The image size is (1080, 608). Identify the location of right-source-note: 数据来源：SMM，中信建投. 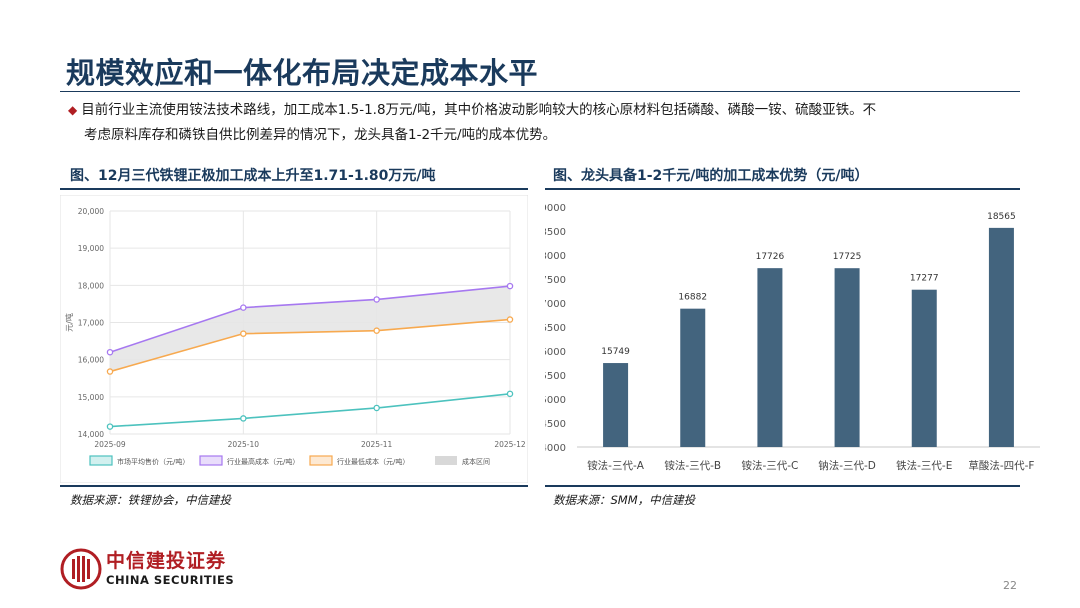
(624, 500).